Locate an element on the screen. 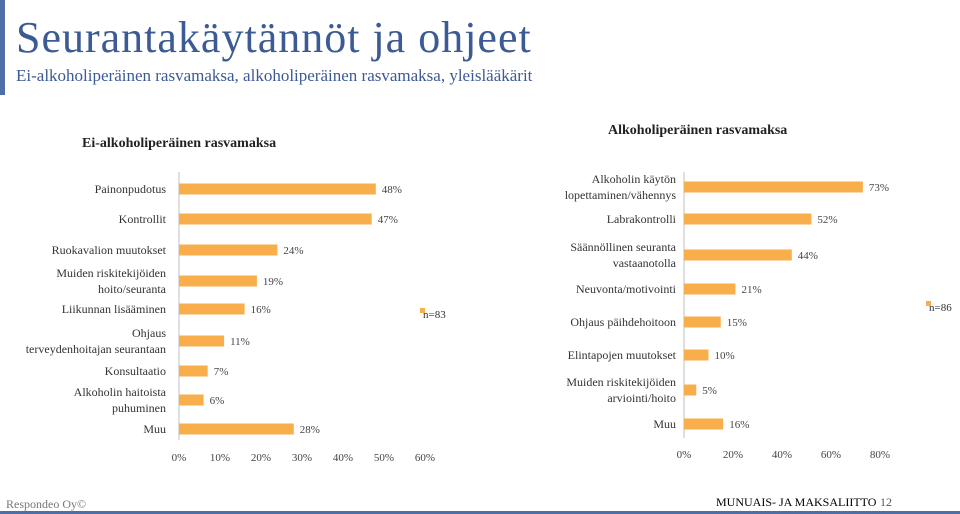  right-tick-label-4: 60% is located at coordinates (831, 455).